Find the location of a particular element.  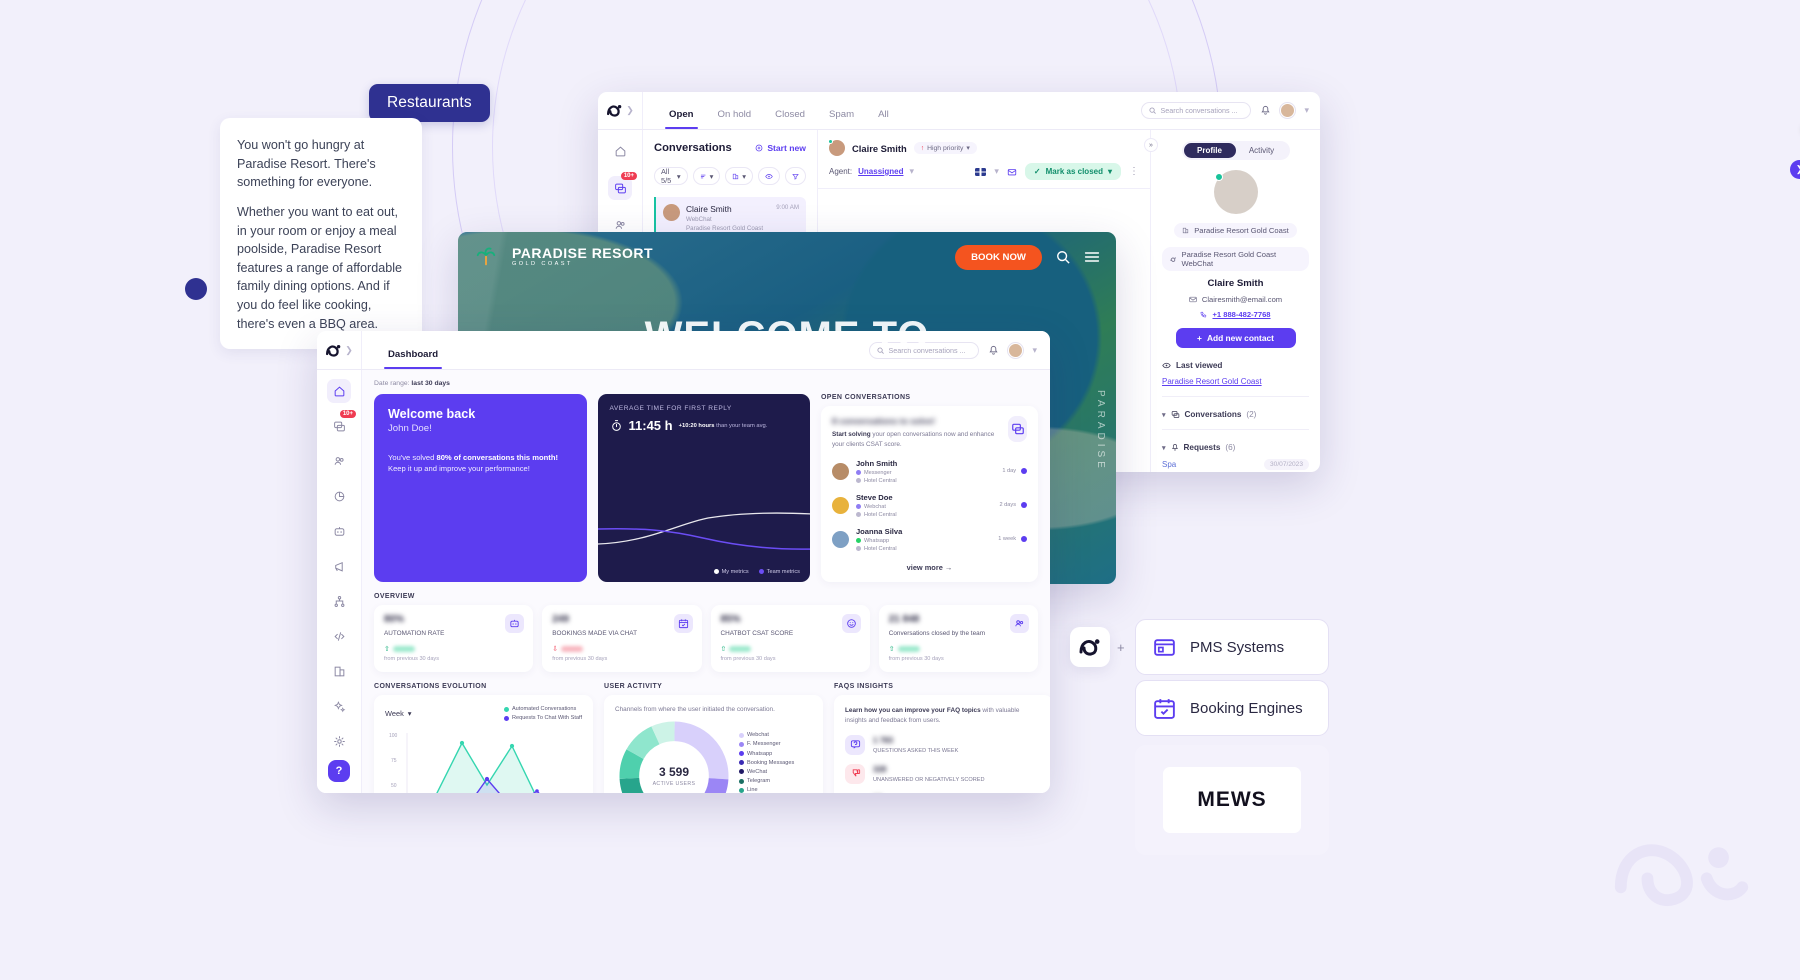

sidebar-item-developers is located at coordinates (339, 636).